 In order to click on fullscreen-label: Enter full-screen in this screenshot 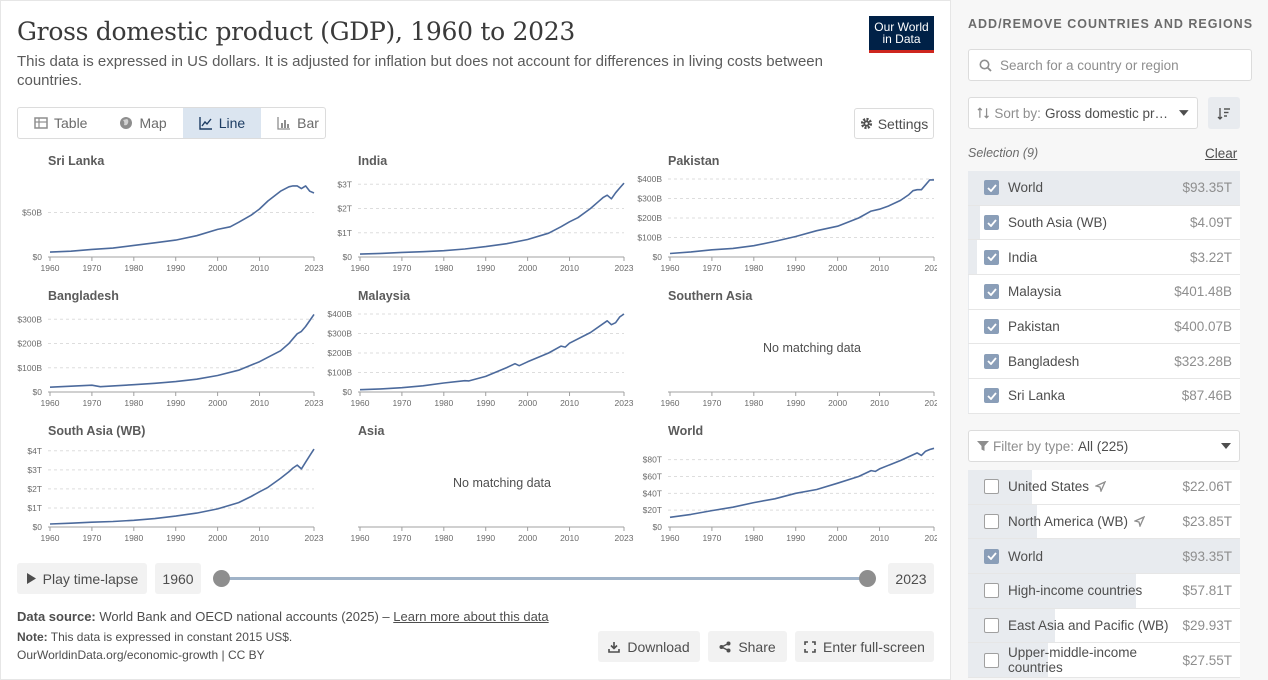, I will do `click(874, 646)`.